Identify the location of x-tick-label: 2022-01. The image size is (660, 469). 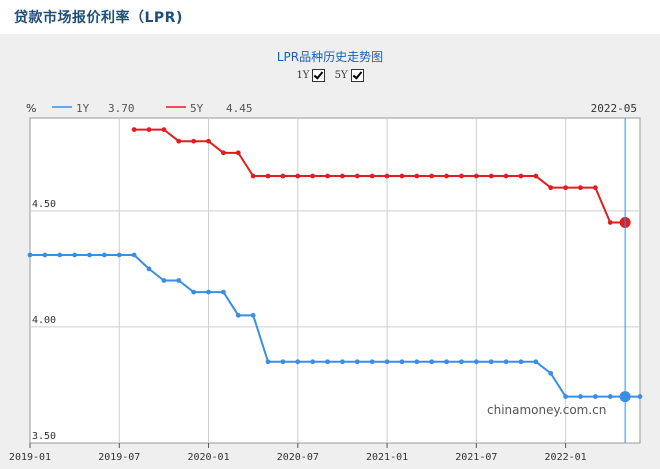
(566, 457).